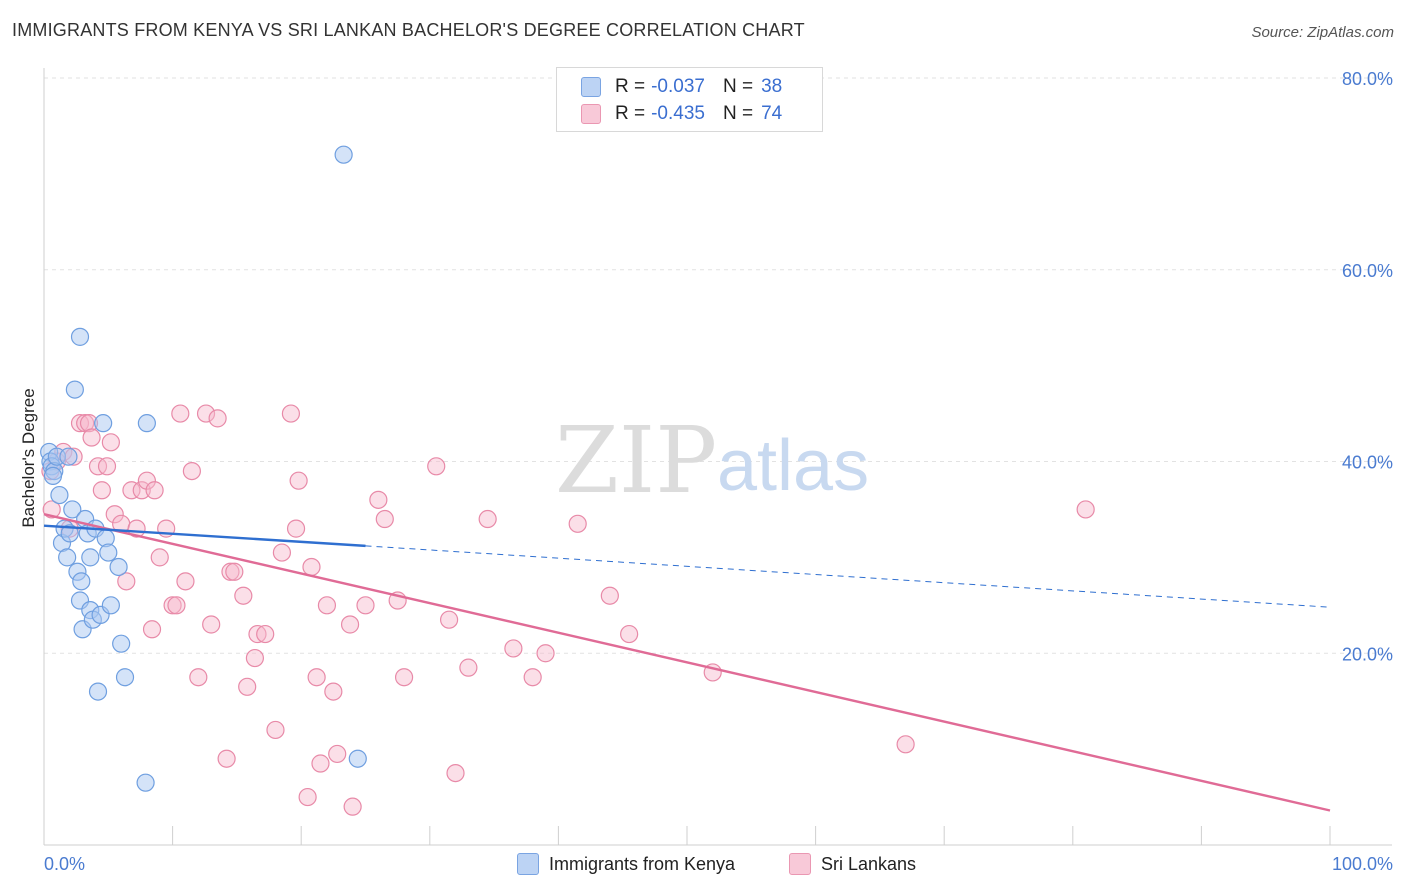 Image resolution: width=1406 pixels, height=892 pixels. Describe the element at coordinates (642, 863) in the screenshot. I see `kenya-legend-label: Immigrants from Kenya` at that location.